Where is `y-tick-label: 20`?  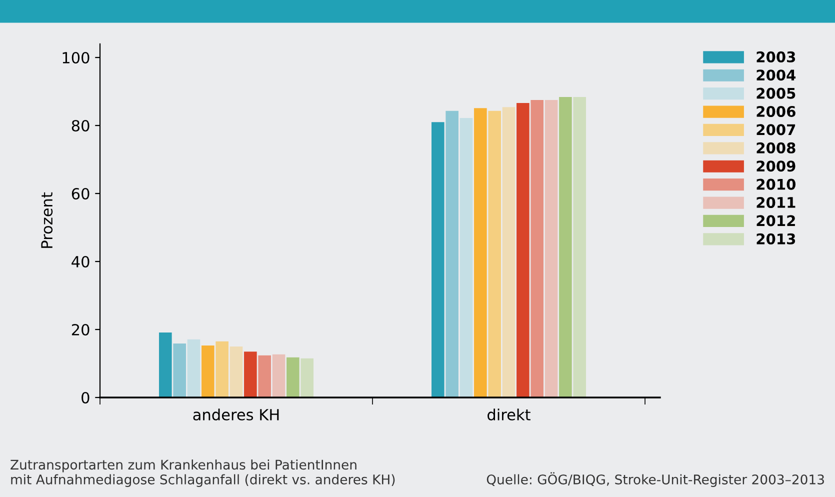 y-tick-label: 20 is located at coordinates (81, 330).